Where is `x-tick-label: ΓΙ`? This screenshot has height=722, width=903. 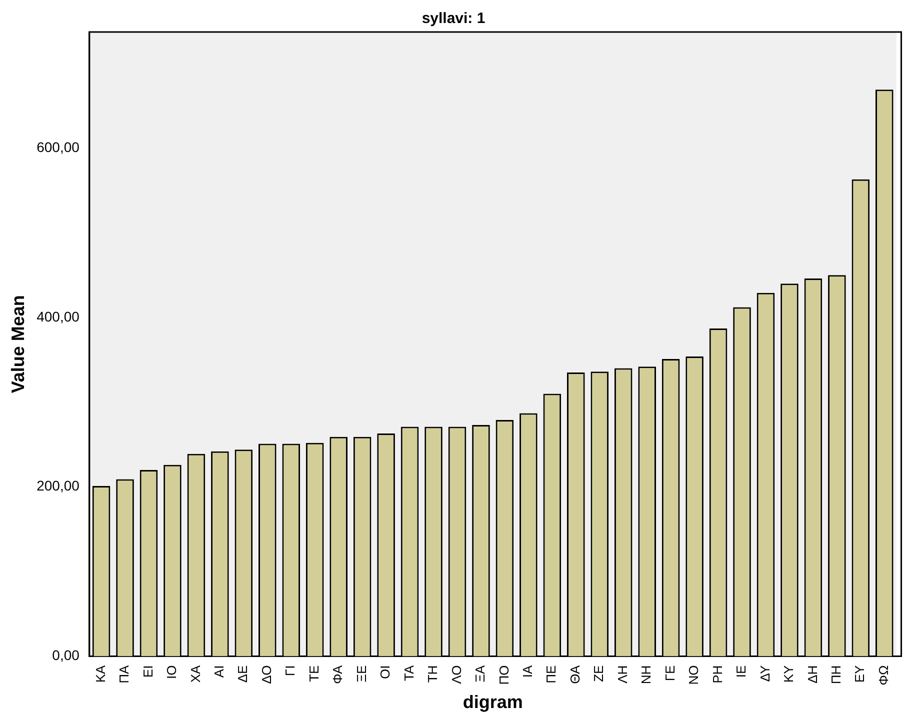 x-tick-label: ΓΙ is located at coordinates (290, 670).